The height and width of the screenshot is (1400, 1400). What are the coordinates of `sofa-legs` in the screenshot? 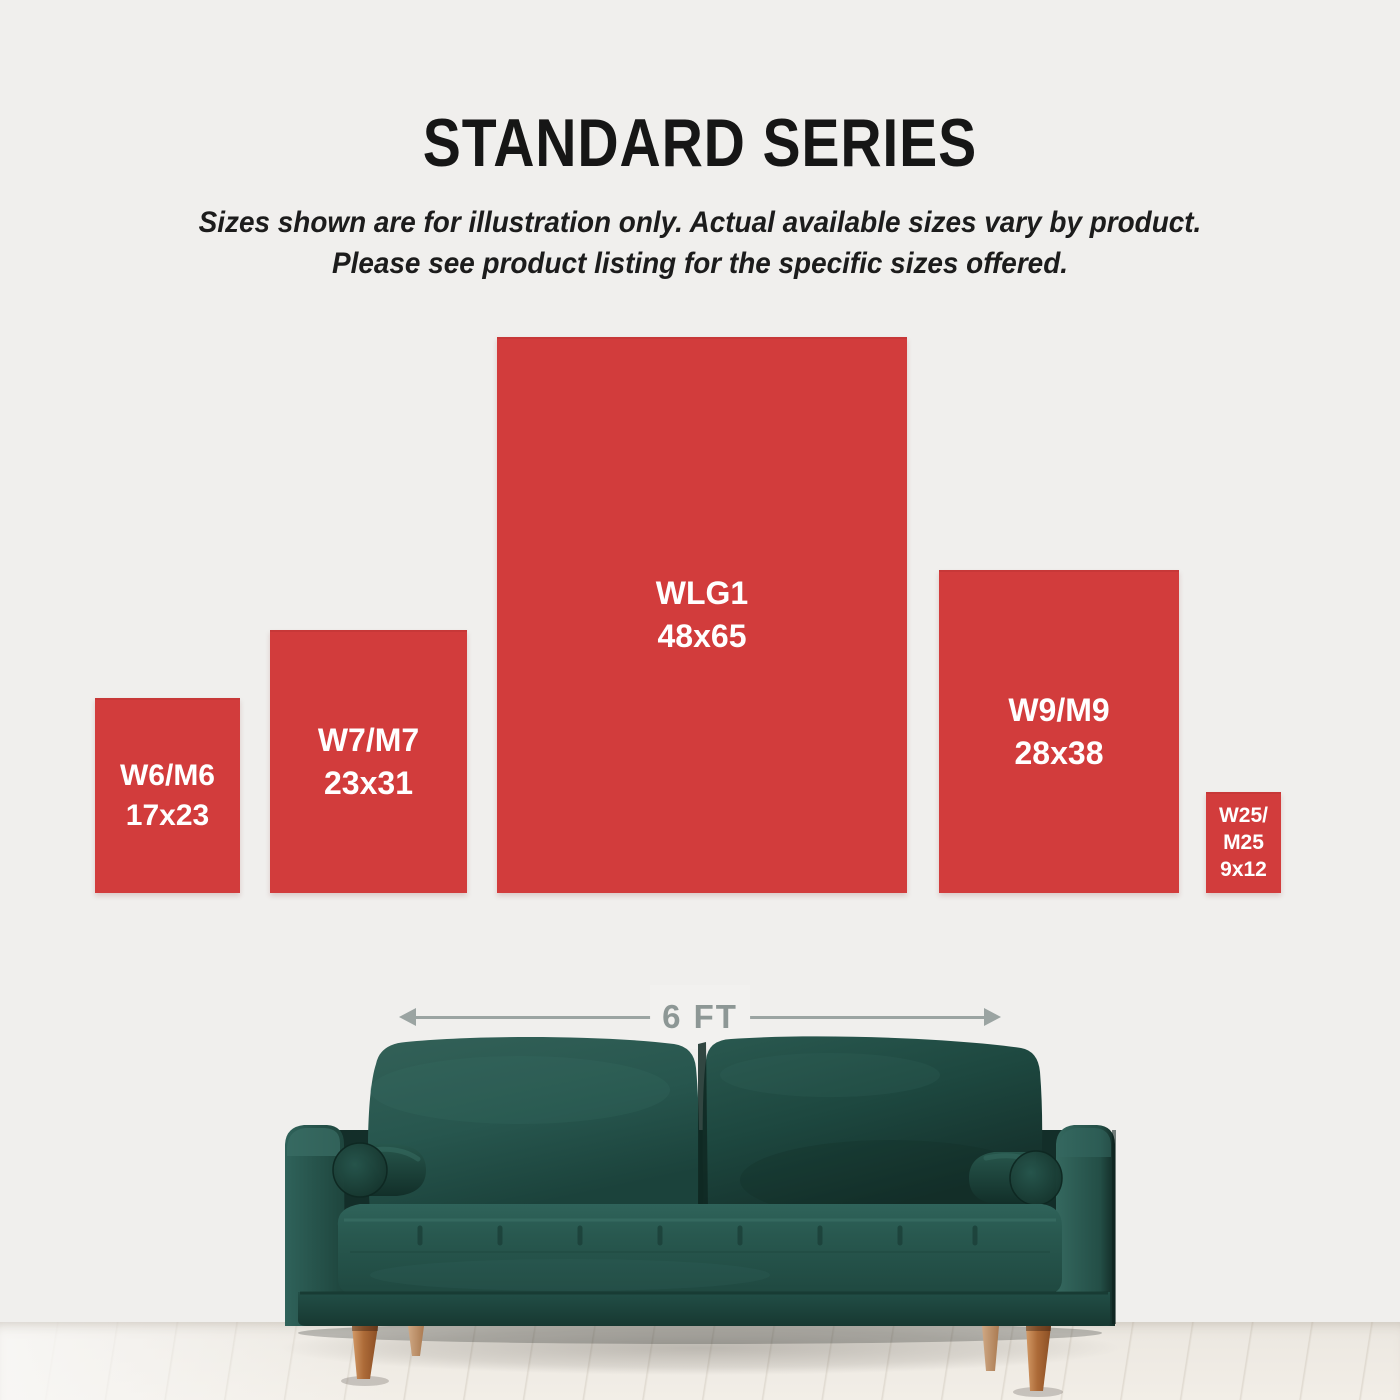 It's located at (701, 1358).